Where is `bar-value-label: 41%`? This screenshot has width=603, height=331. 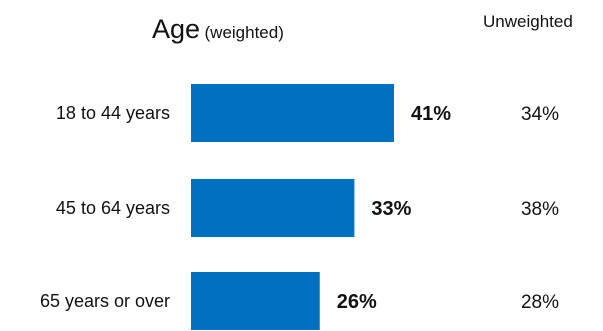 bar-value-label: 41% is located at coordinates (431, 114).